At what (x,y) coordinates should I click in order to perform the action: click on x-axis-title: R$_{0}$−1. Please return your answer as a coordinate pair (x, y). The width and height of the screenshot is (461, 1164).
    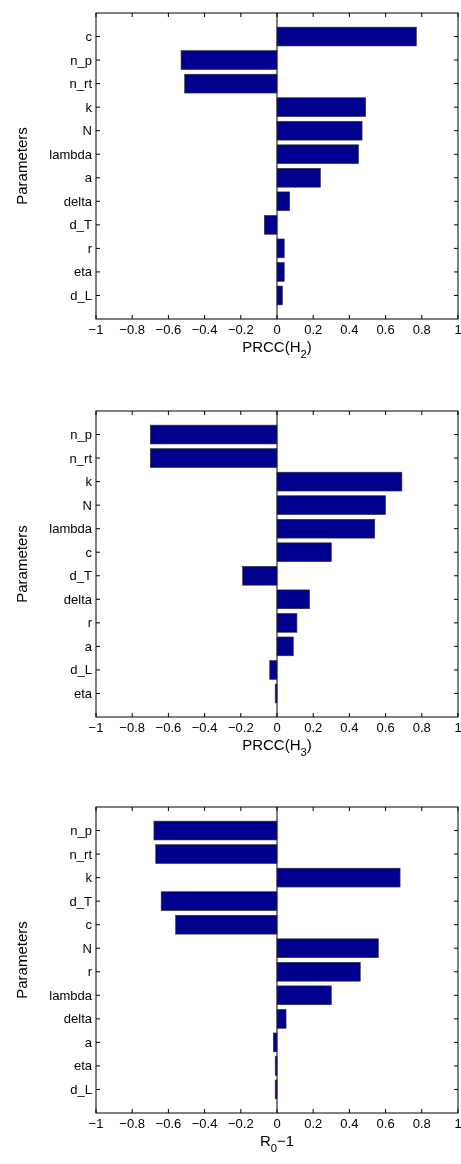
    Looking at the image, I should click on (277, 1143).